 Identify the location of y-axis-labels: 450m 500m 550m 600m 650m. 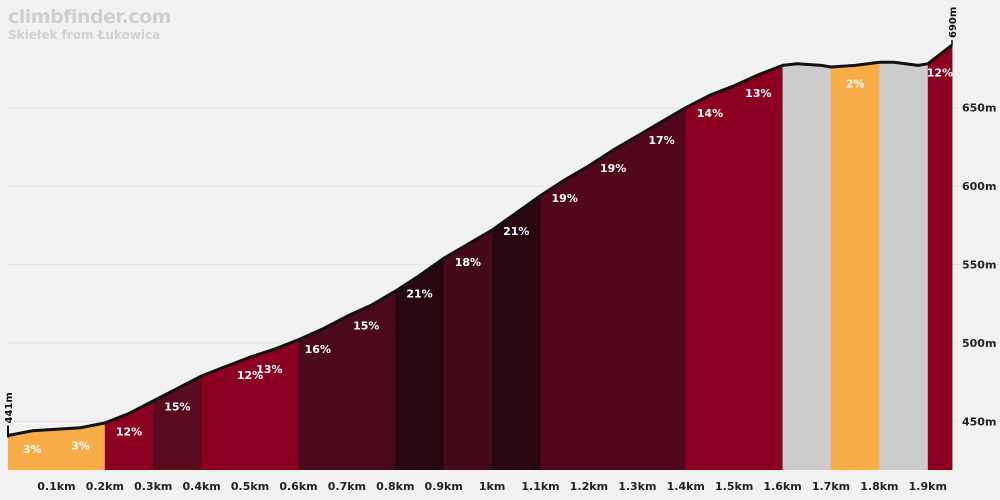
(979, 265).